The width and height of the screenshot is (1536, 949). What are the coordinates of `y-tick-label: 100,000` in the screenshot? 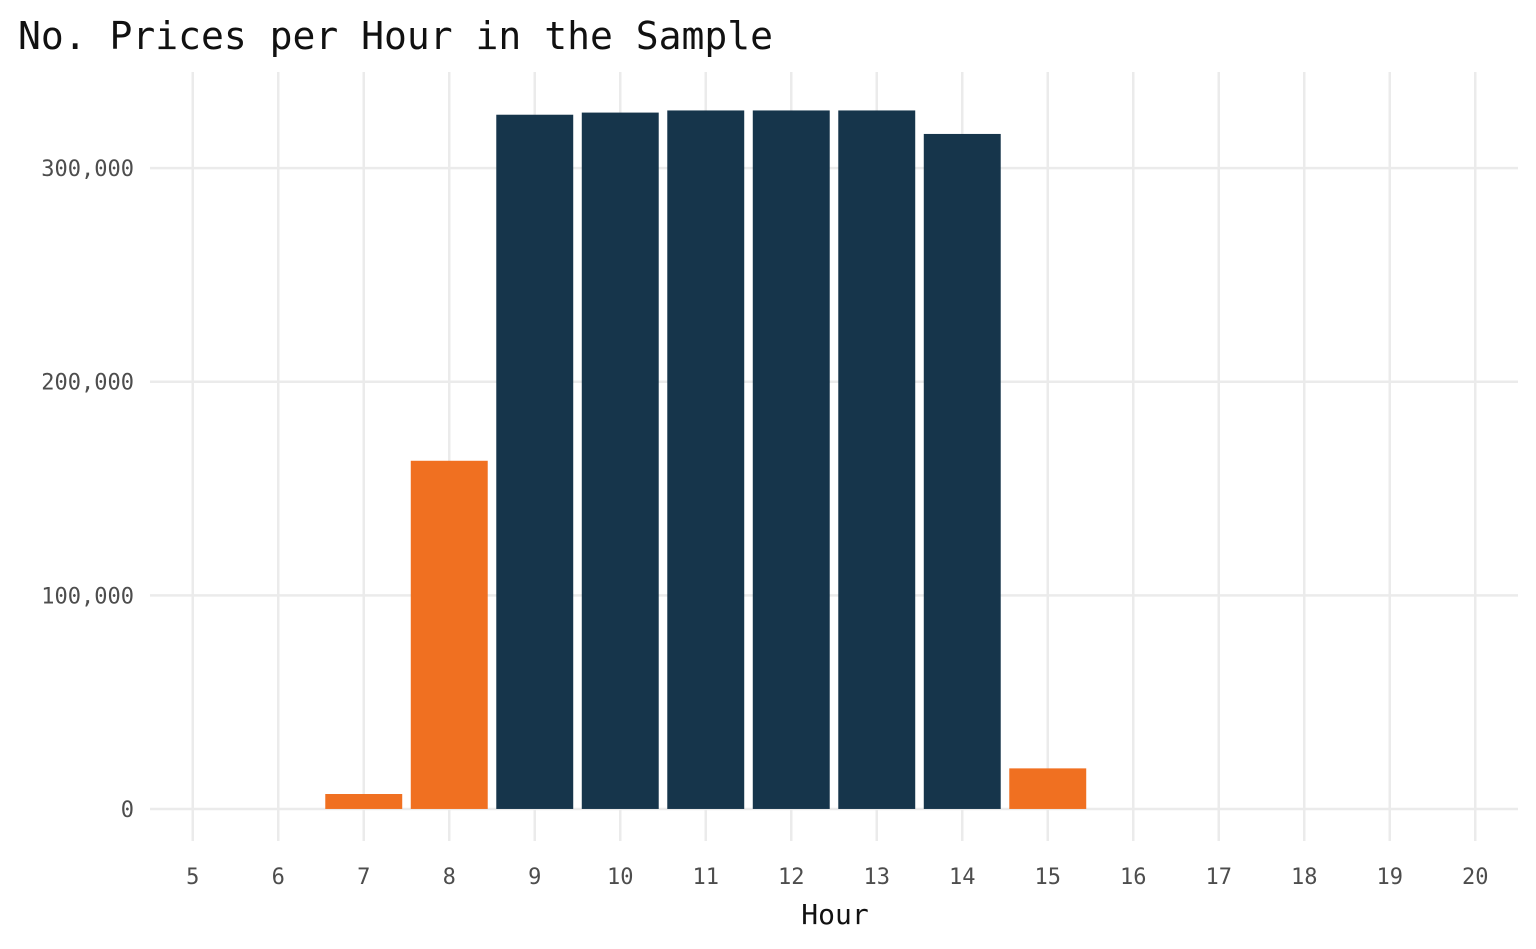 It's located at (87, 596).